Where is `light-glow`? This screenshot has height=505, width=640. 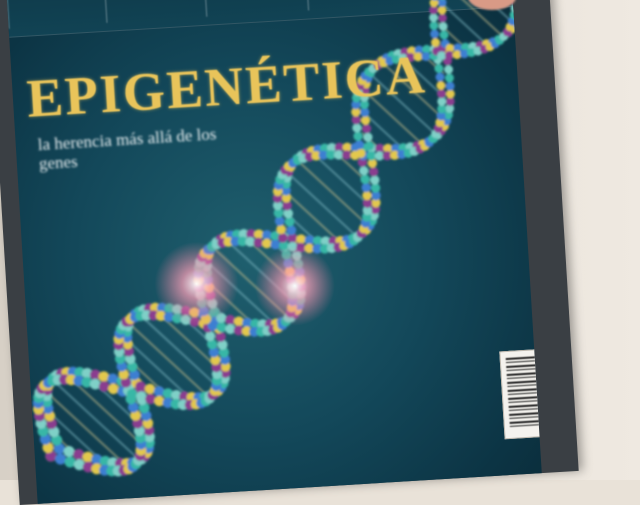 light-glow is located at coordinates (196, 283).